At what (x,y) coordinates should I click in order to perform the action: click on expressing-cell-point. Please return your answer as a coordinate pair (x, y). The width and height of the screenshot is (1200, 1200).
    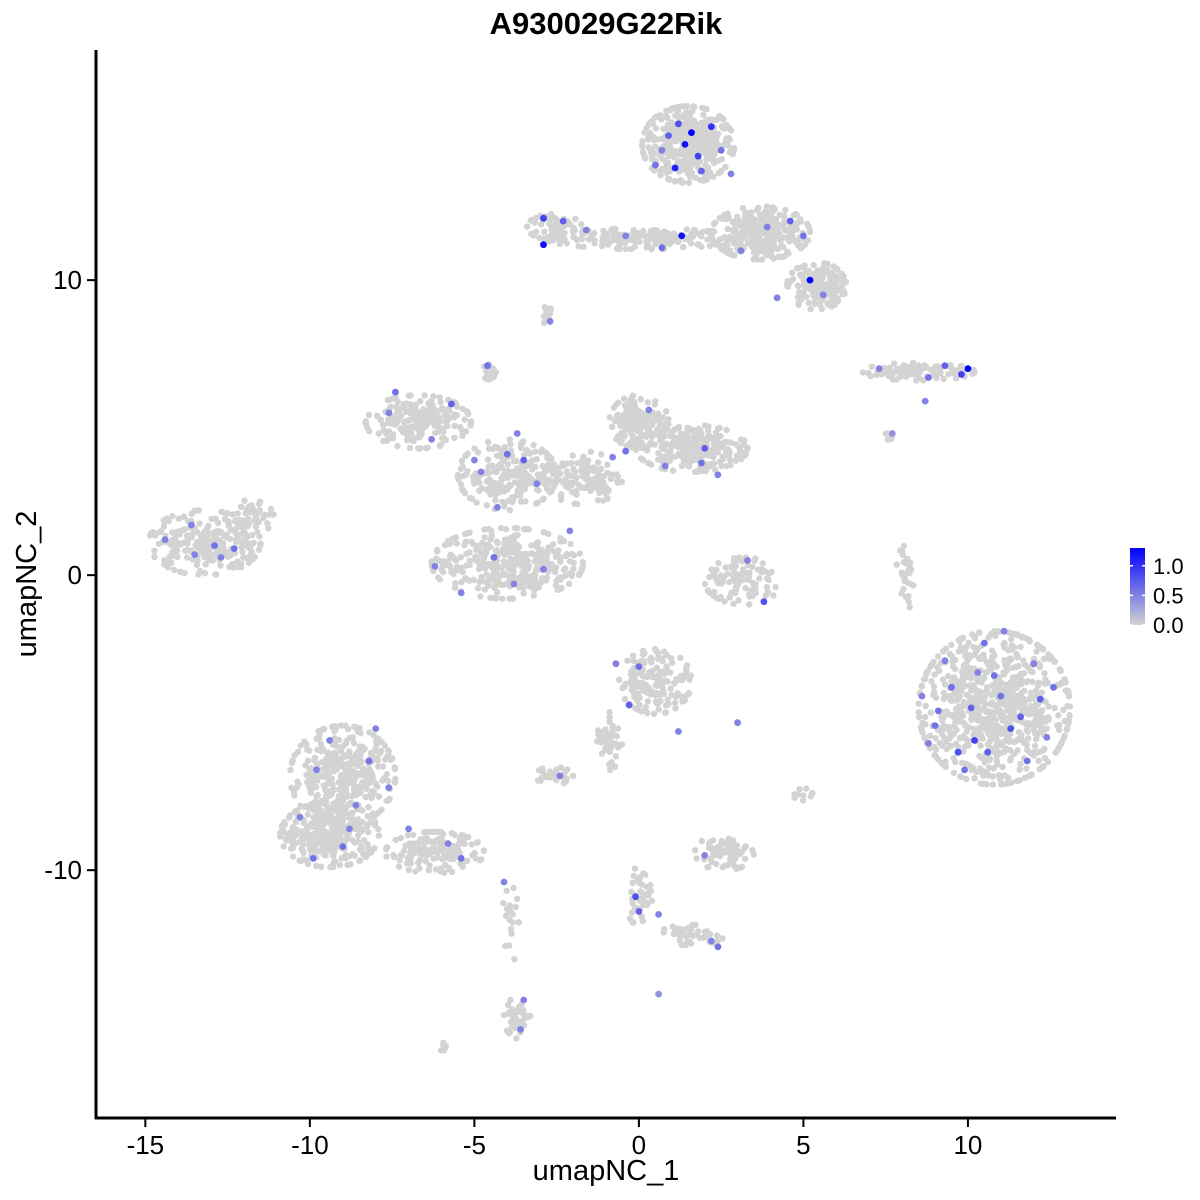
    Looking at the image, I should click on (685, 144).